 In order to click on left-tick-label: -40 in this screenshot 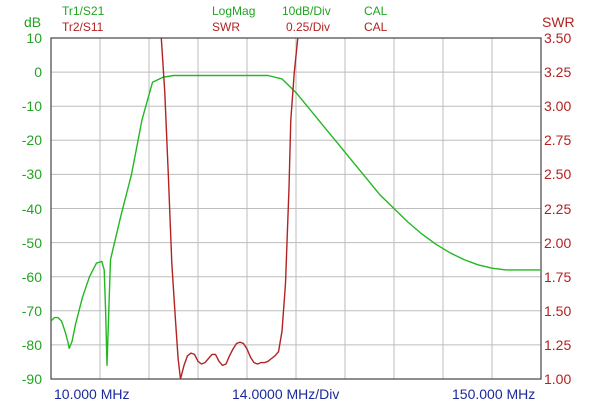, I will do `click(31, 208)`.